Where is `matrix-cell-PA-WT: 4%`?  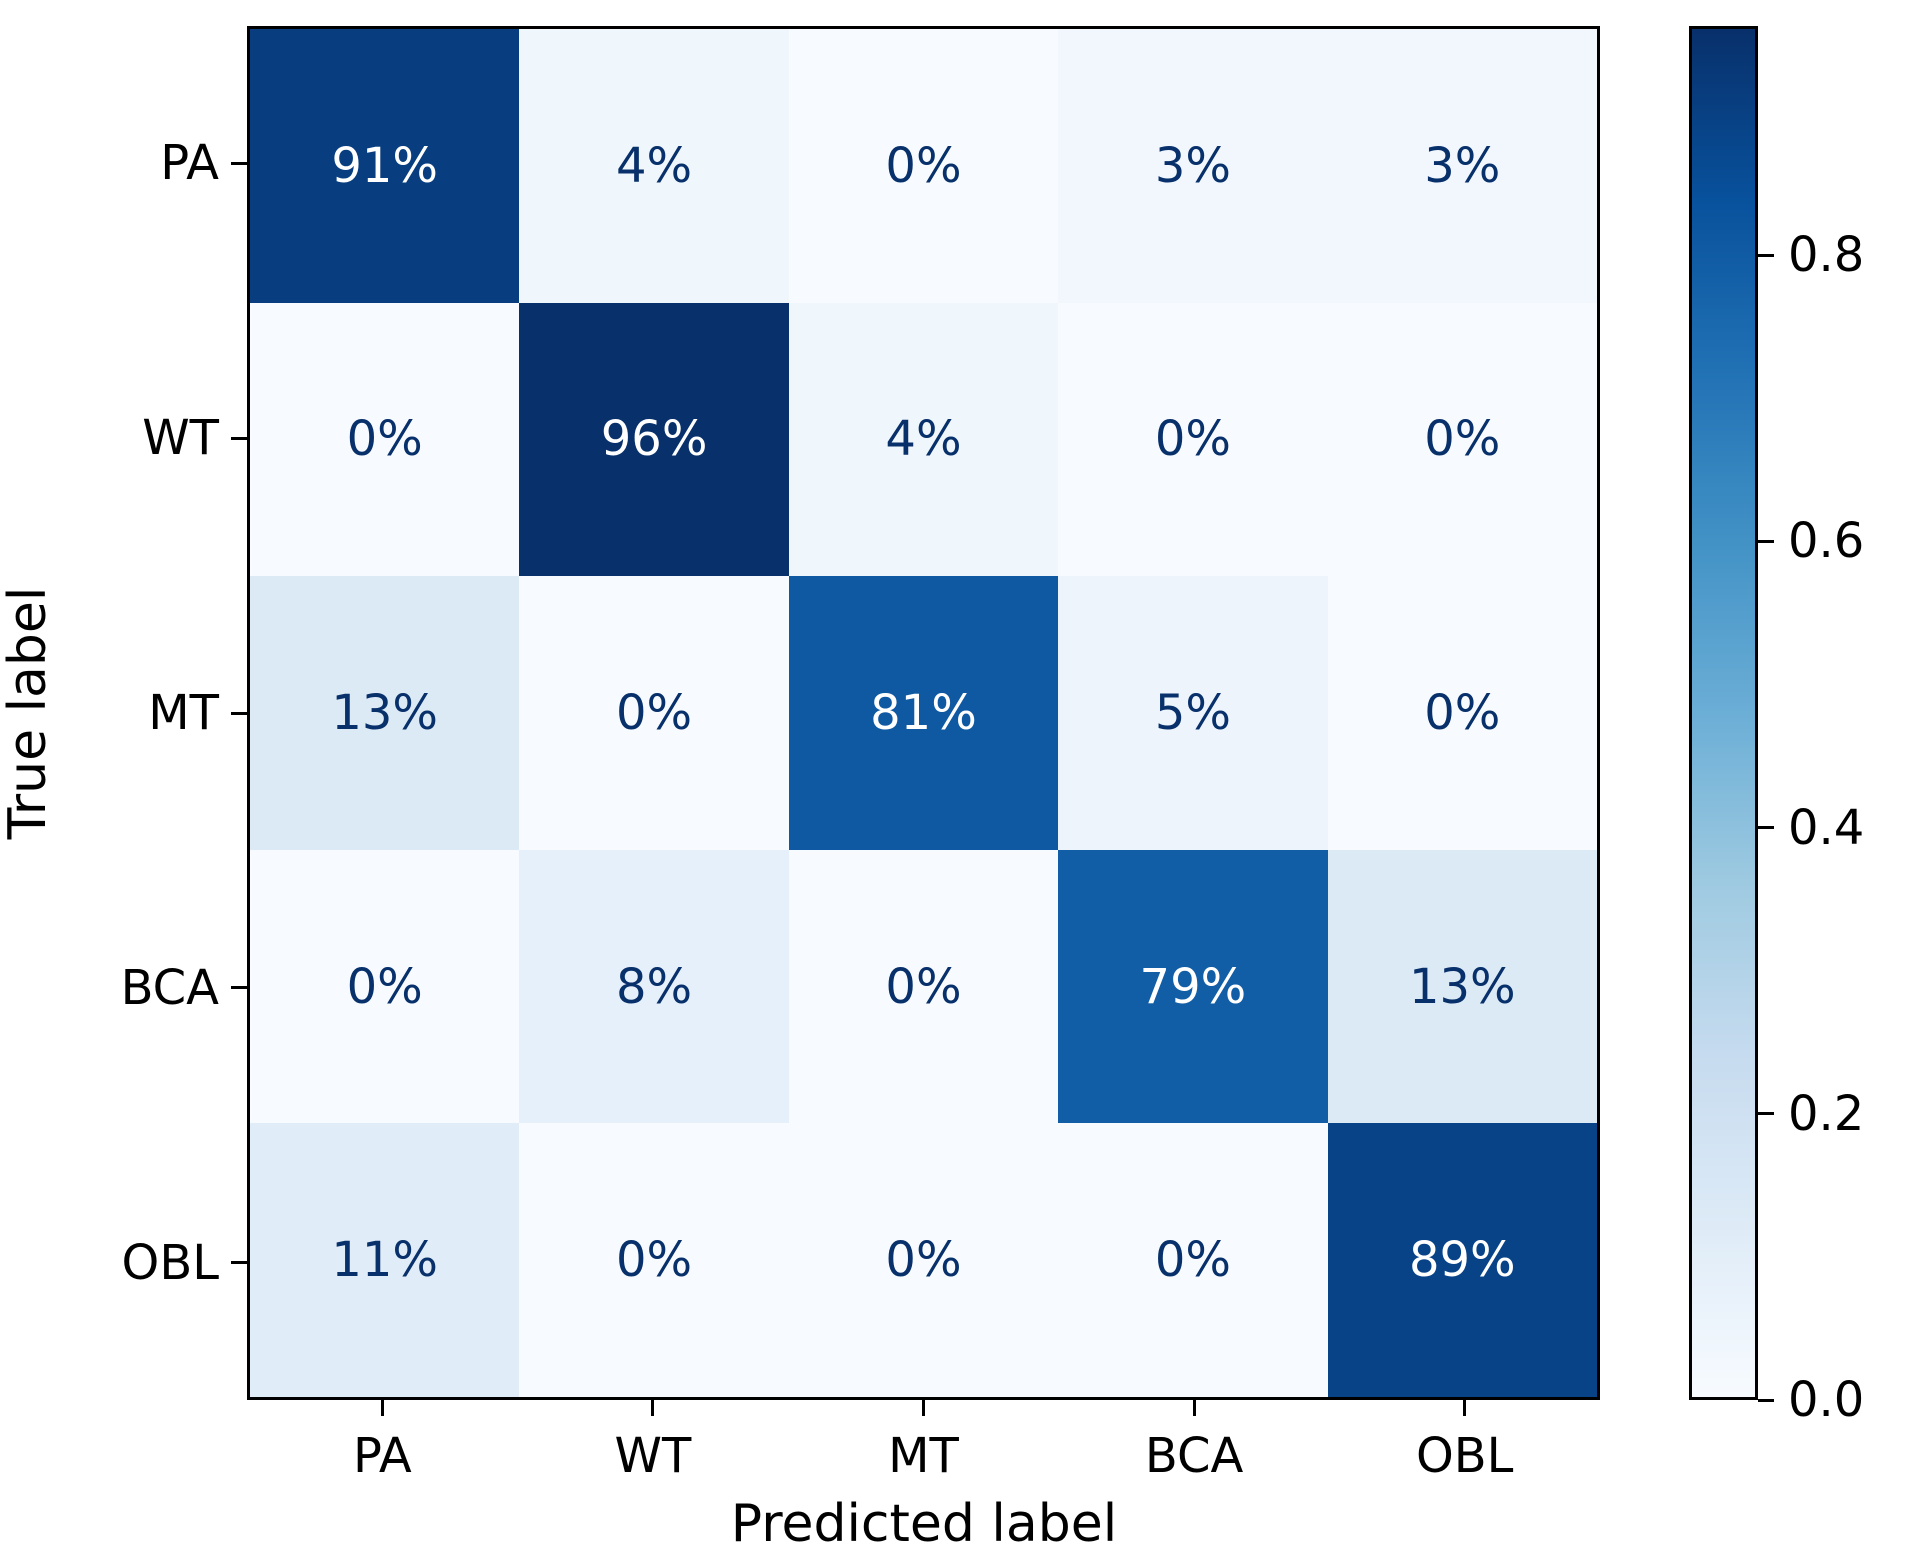
matrix-cell-PA-WT: 4% is located at coordinates (654, 166).